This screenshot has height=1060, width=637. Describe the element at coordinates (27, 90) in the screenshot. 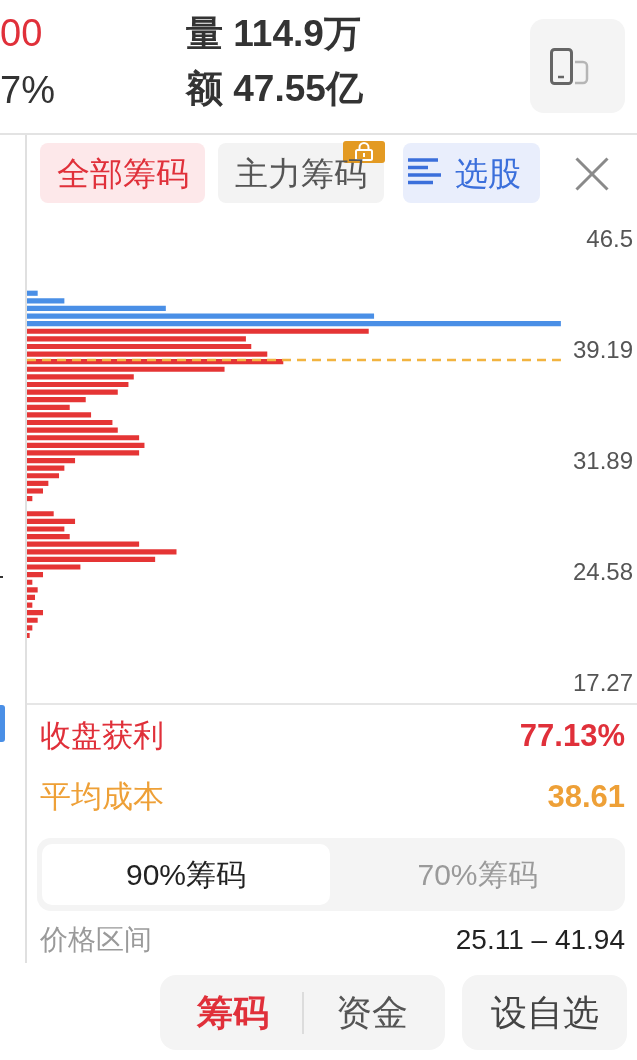

I see `text: 7%` at that location.